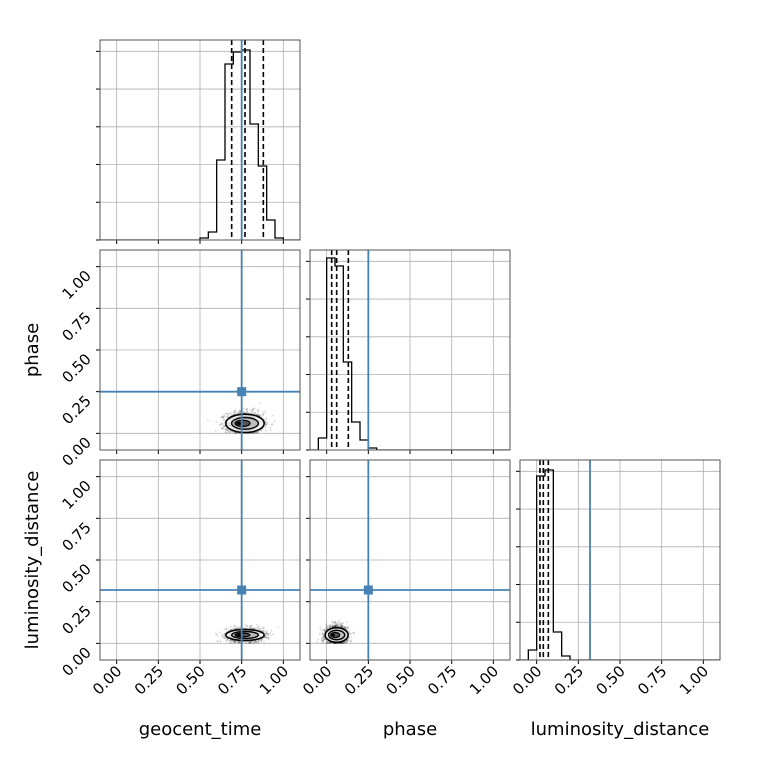 This screenshot has height=760, width=760. Describe the element at coordinates (200, 729) in the screenshot. I see `x-axis-label-geocent-time: geocent_time` at that location.